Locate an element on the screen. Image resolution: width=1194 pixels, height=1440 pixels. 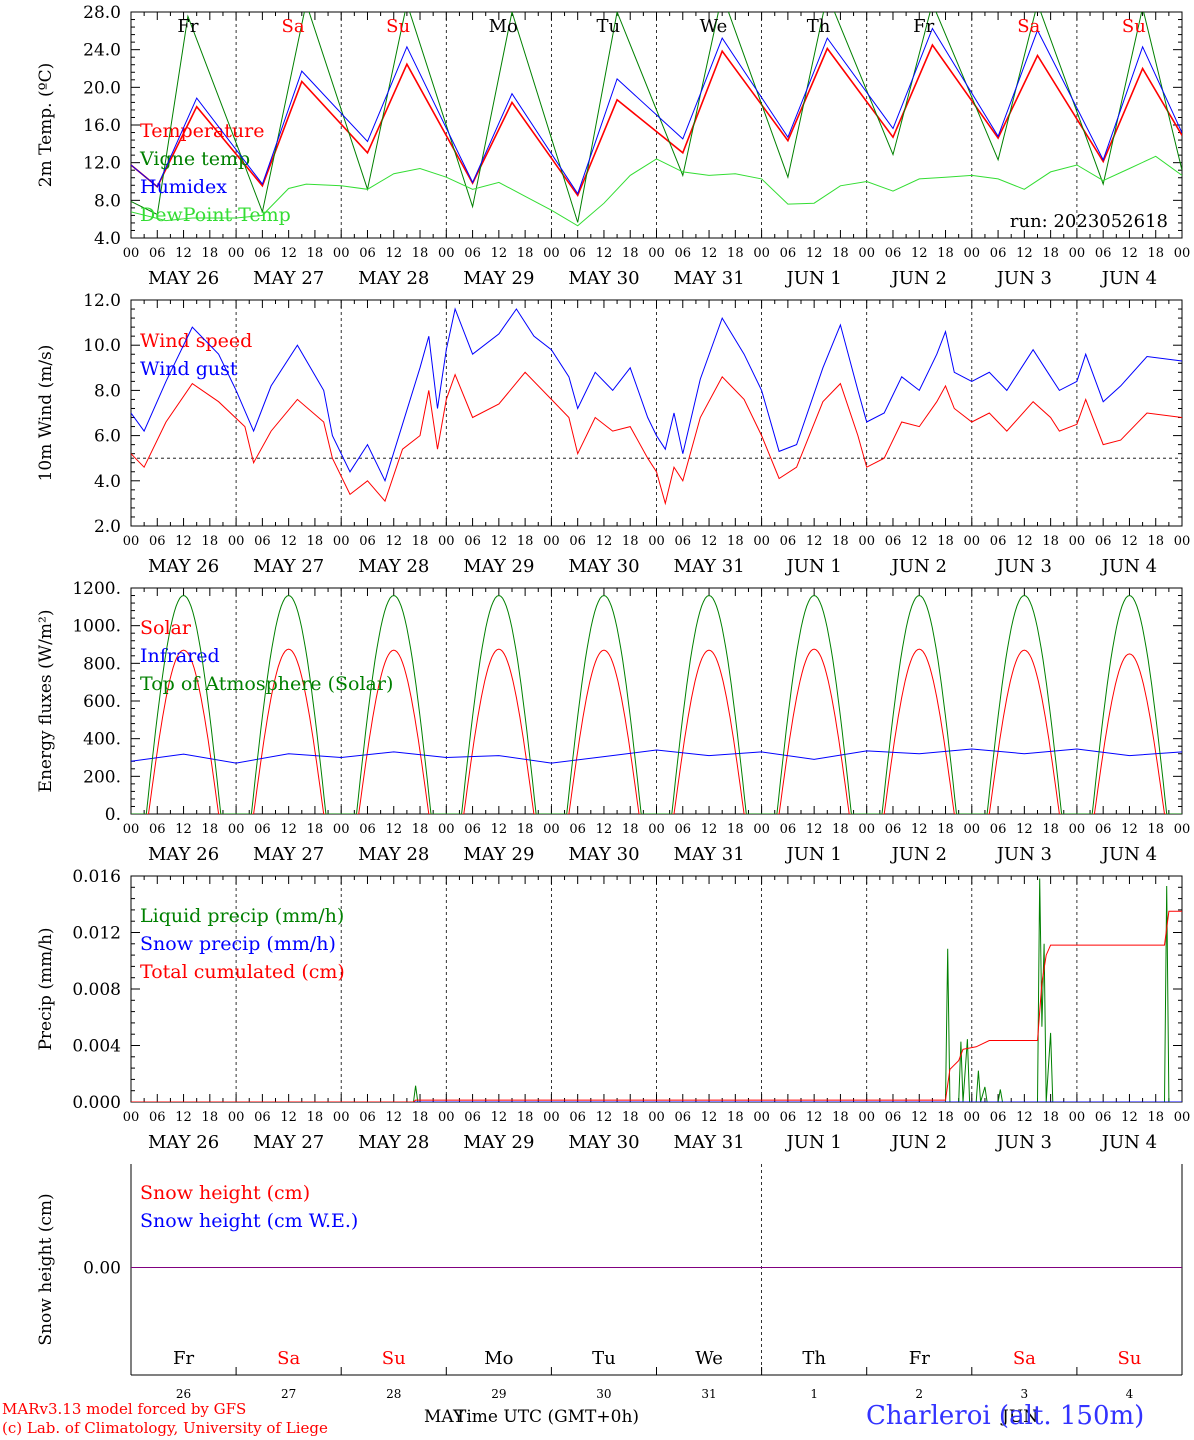
temp-y-axis-label: 2m Temp. (ºC) is located at coordinates (46, 125).